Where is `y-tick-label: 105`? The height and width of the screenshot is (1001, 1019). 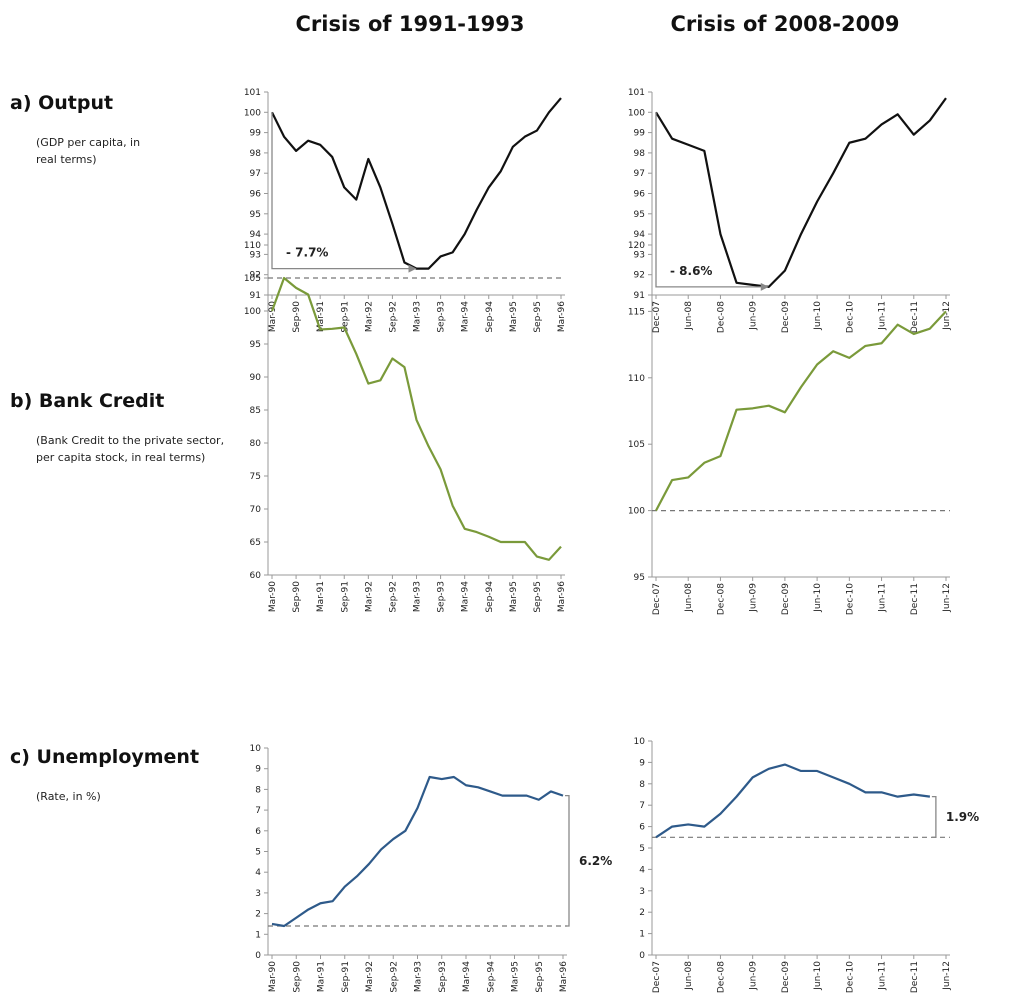
y-tick-label: 105 is located at coordinates (636, 445).